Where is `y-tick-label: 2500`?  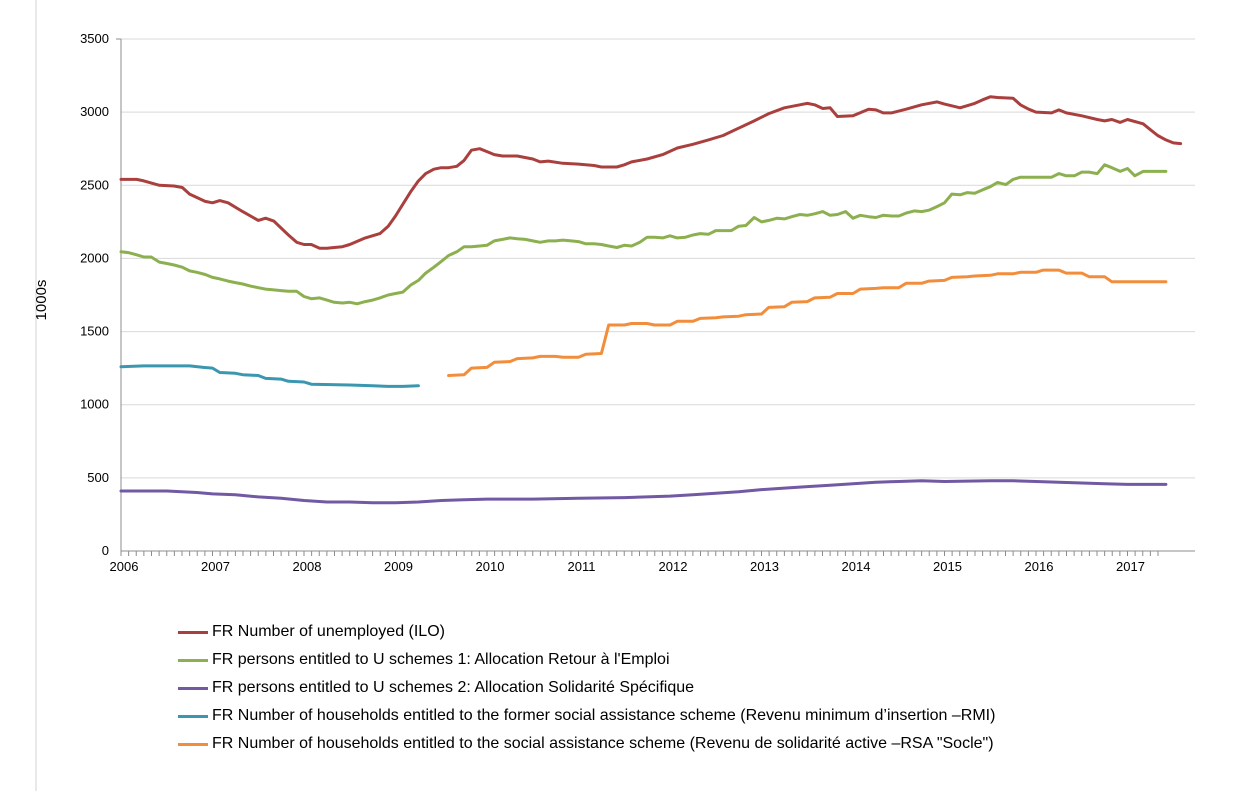 y-tick-label: 2500 is located at coordinates (94, 184).